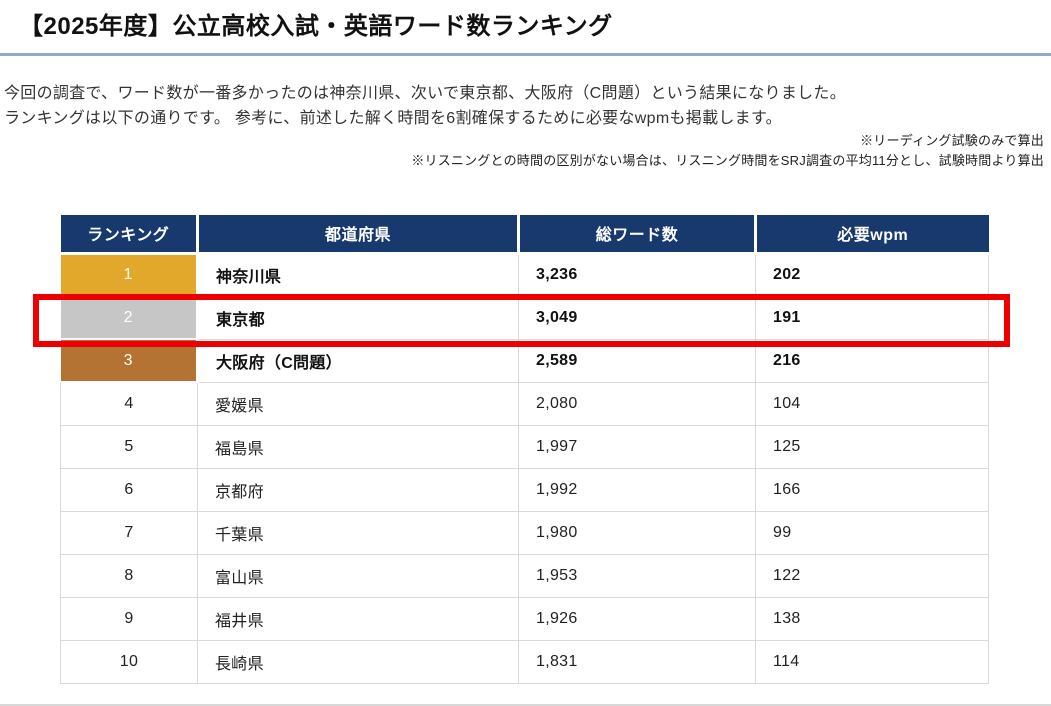 This screenshot has width=1051, height=706. Describe the element at coordinates (129, 490) in the screenshot. I see `rank-cell: 6` at that location.